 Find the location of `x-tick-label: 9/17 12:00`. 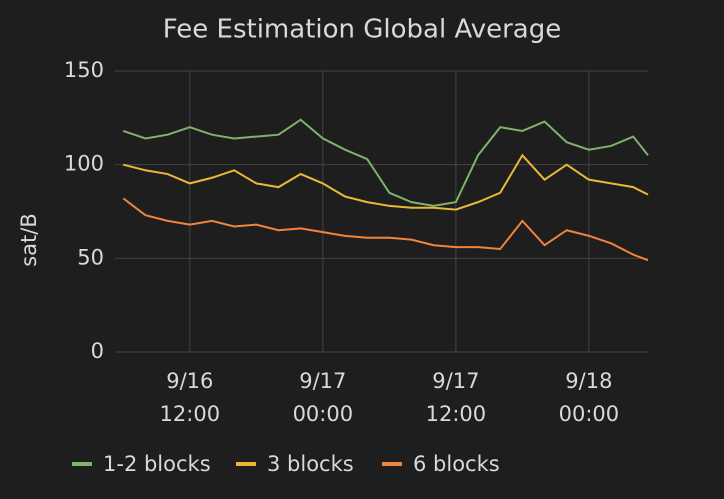

x-tick-label: 9/17 12:00 is located at coordinates (456, 397).